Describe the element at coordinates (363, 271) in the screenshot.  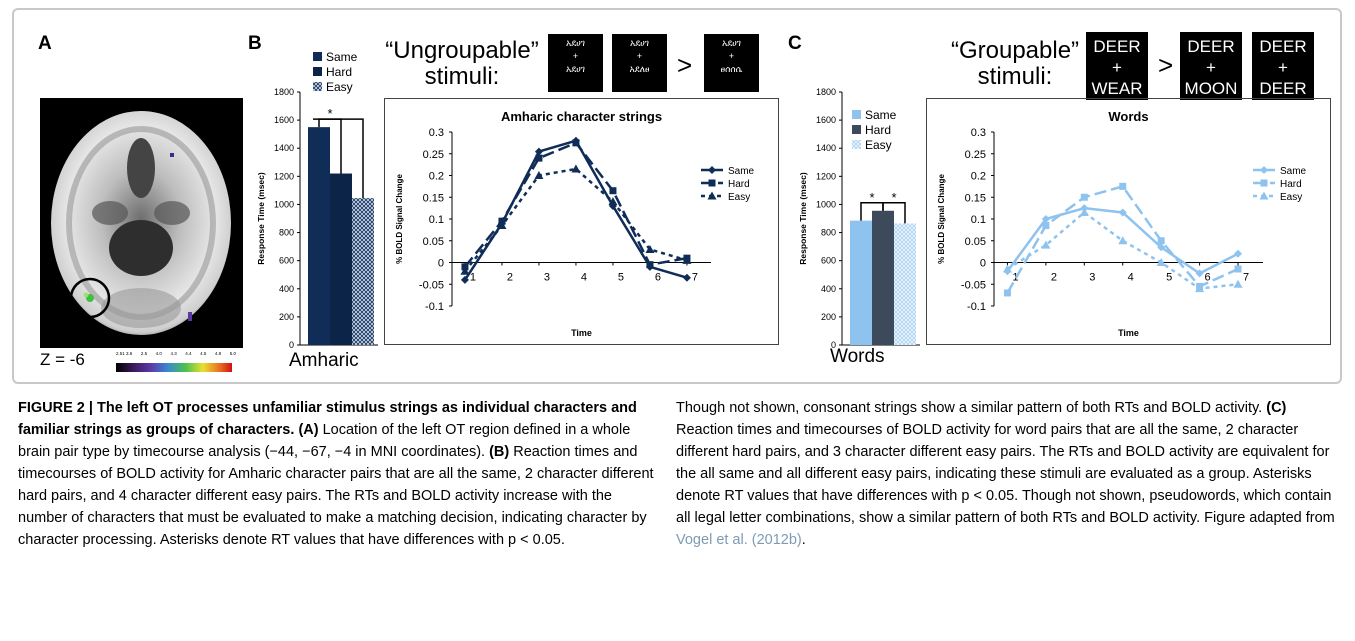
I see `bar-easy` at that location.